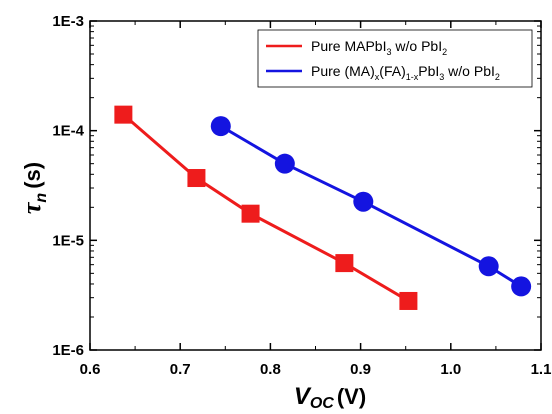 Image resolution: width=552 pixels, height=414 pixels. What do you see at coordinates (68, 21) in the screenshot?
I see `y-tick-label: 1E-3` at bounding box center [68, 21].